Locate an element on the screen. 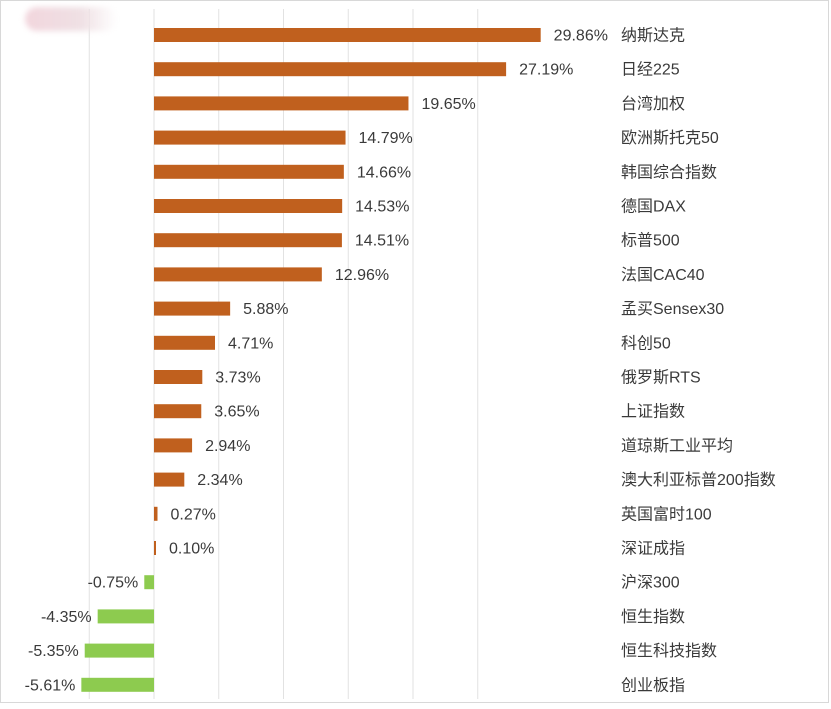 The height and width of the screenshot is (709, 831). category-label: 道琼斯工业平均 is located at coordinates (677, 446).